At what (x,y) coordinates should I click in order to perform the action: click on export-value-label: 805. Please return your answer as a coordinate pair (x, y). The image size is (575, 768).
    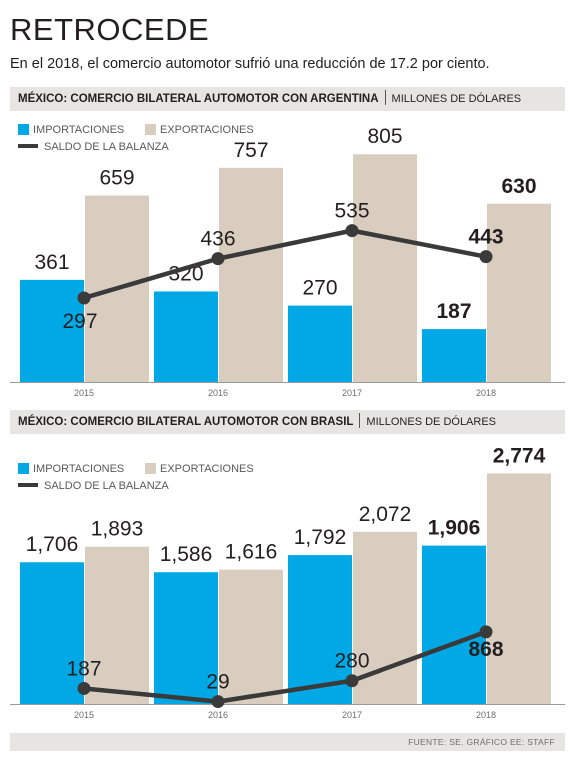
    Looking at the image, I should click on (384, 136).